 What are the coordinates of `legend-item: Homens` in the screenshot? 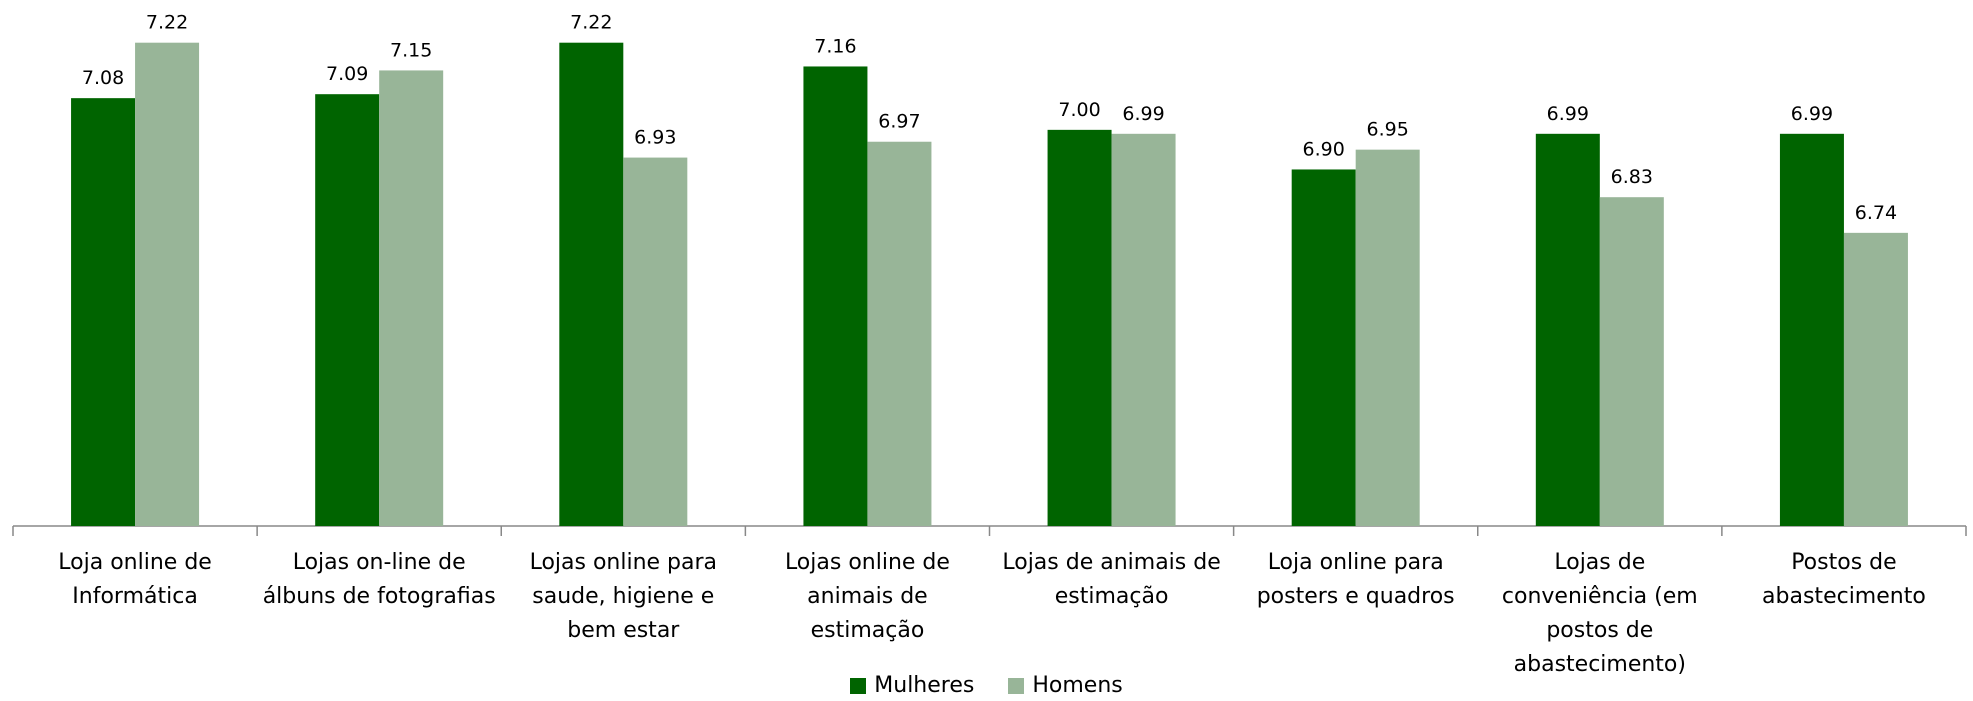 It's located at (1065, 685).